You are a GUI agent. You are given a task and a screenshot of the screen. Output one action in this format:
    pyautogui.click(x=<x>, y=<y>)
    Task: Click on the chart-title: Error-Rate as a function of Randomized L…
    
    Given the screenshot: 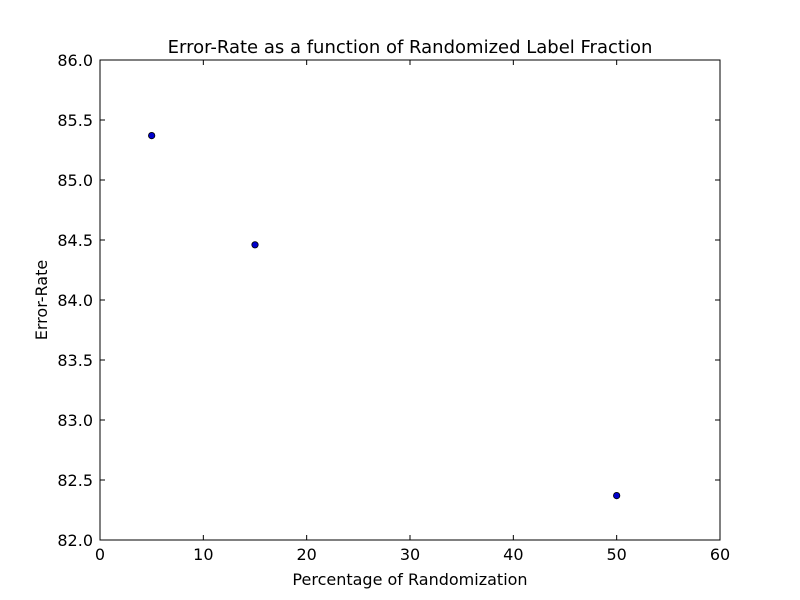 What is the action you would take?
    pyautogui.click(x=410, y=47)
    